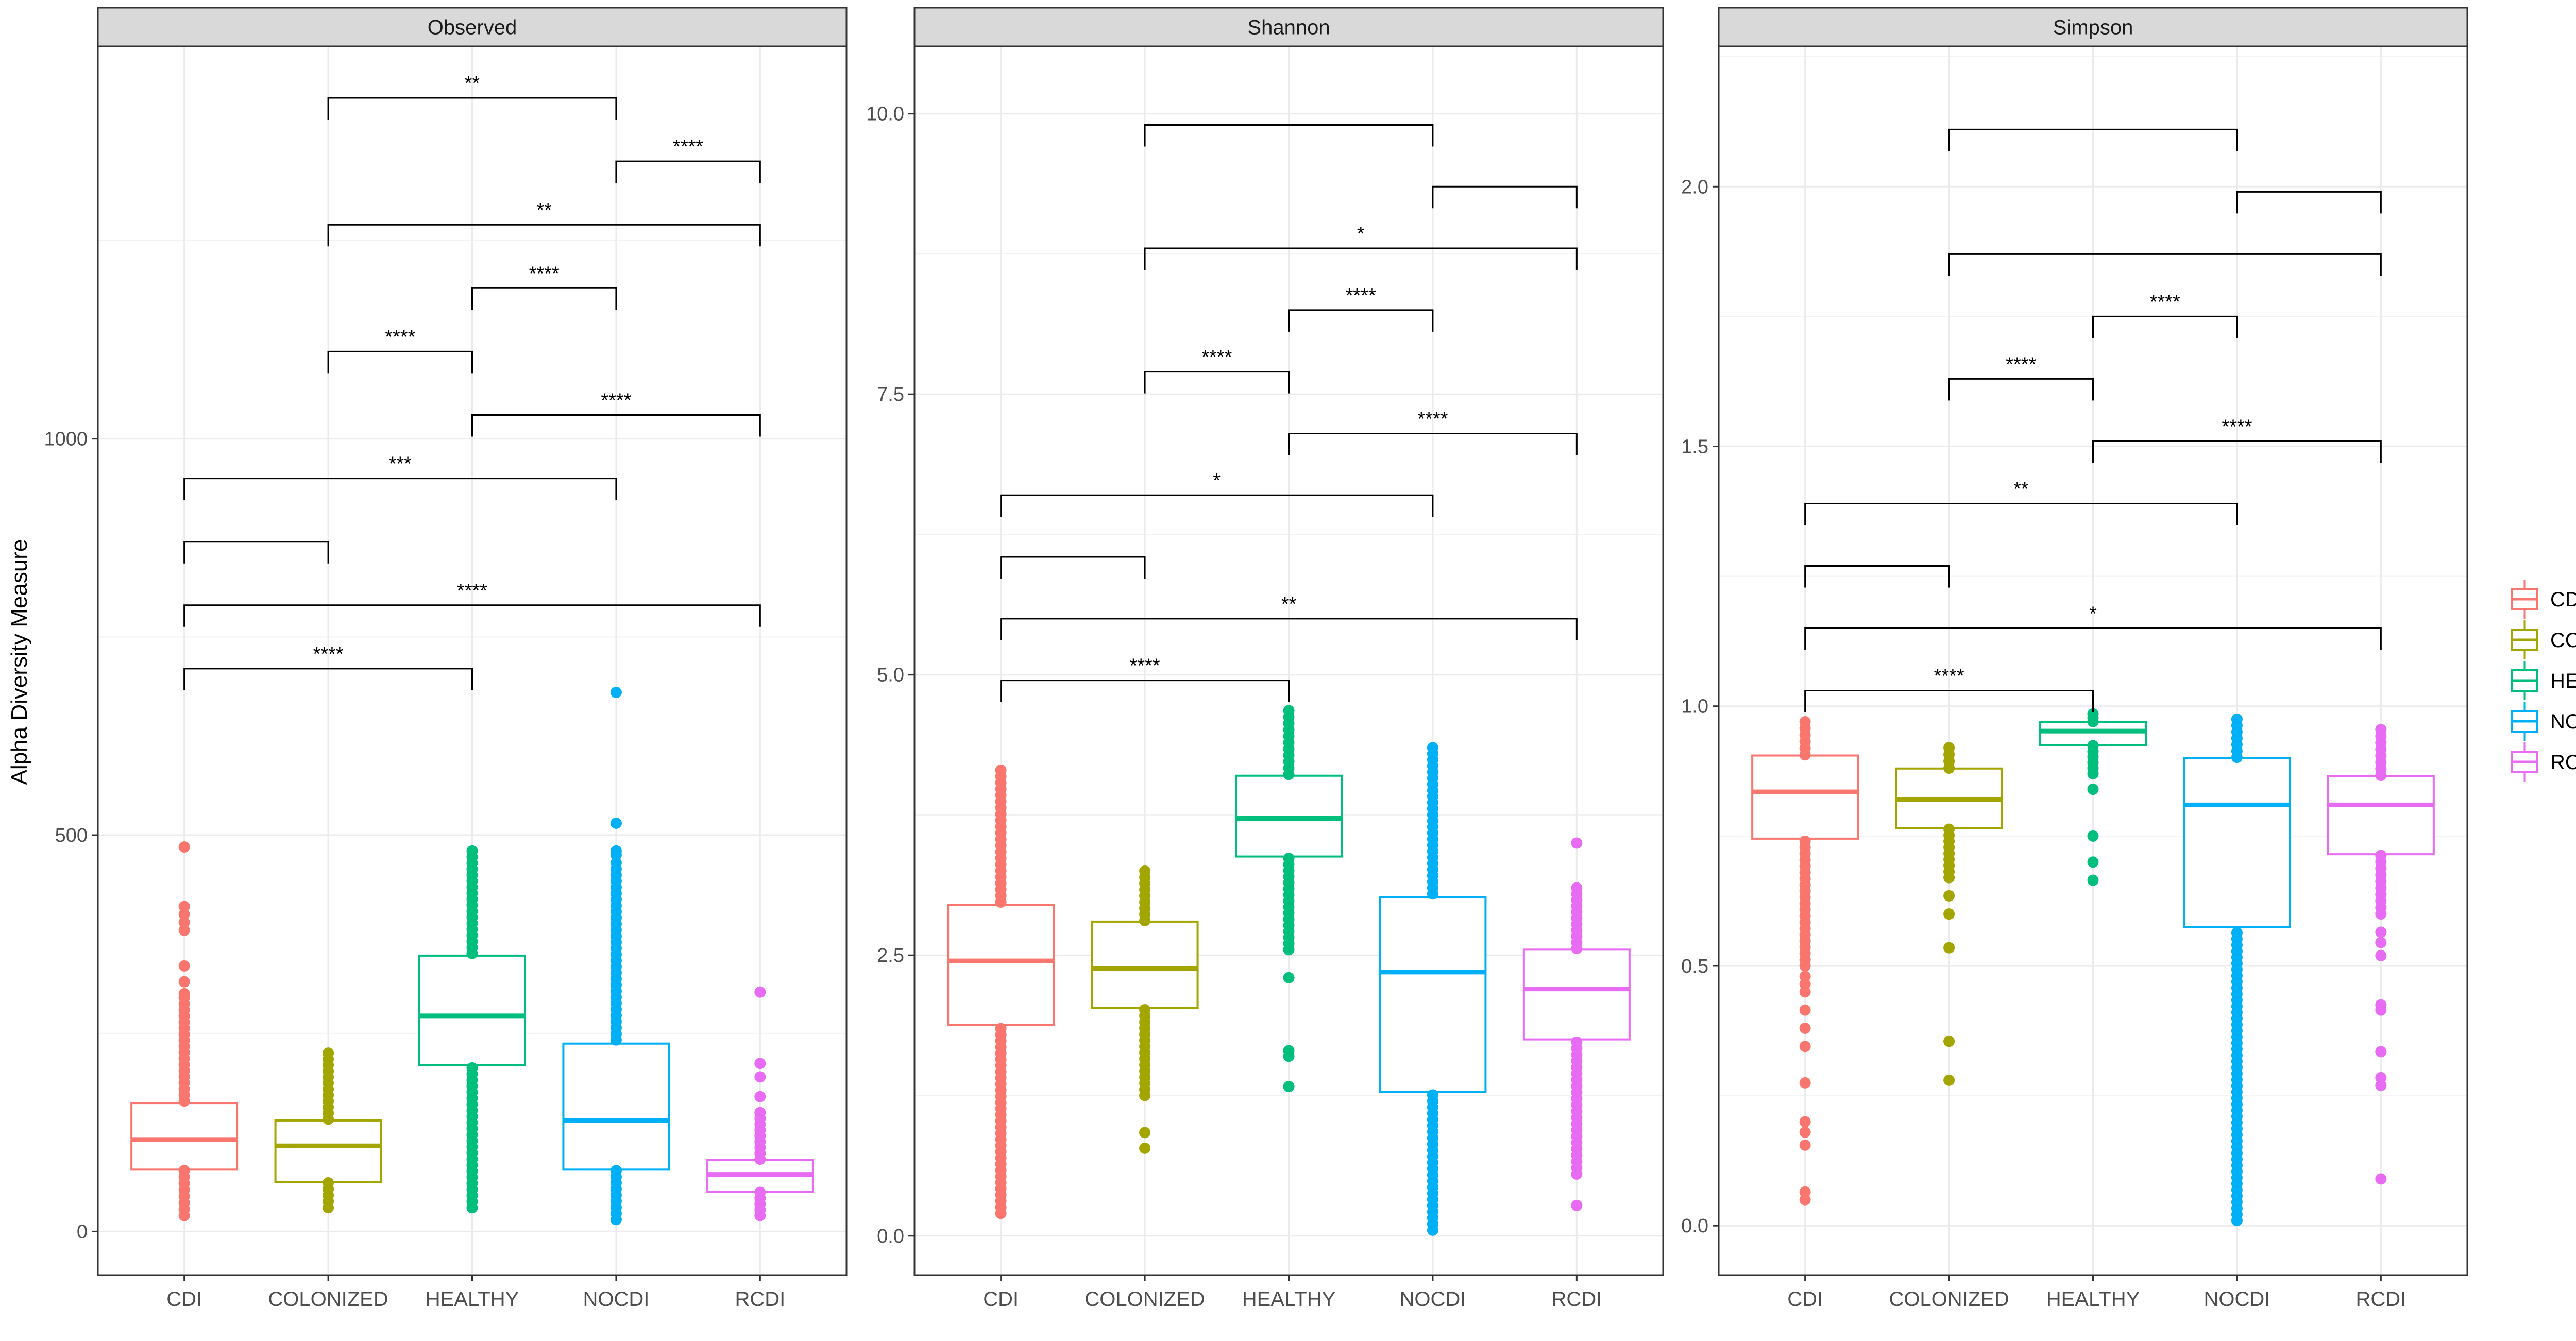 This screenshot has height=1341, width=2576. I want to click on y-tick-label: 2.5, so click(890, 955).